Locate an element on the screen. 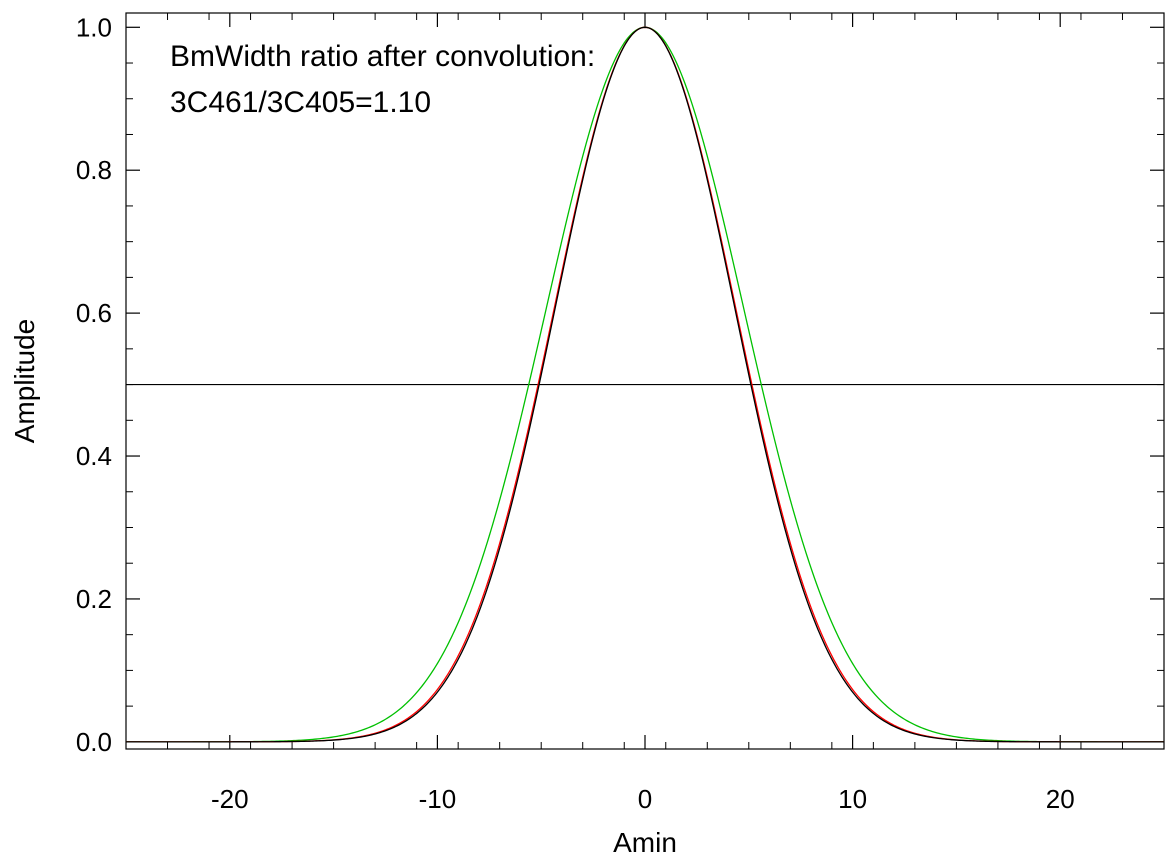 Image resolution: width=1167 pixels, height=856 pixels. x-axis-title: Amin is located at coordinates (645, 841).